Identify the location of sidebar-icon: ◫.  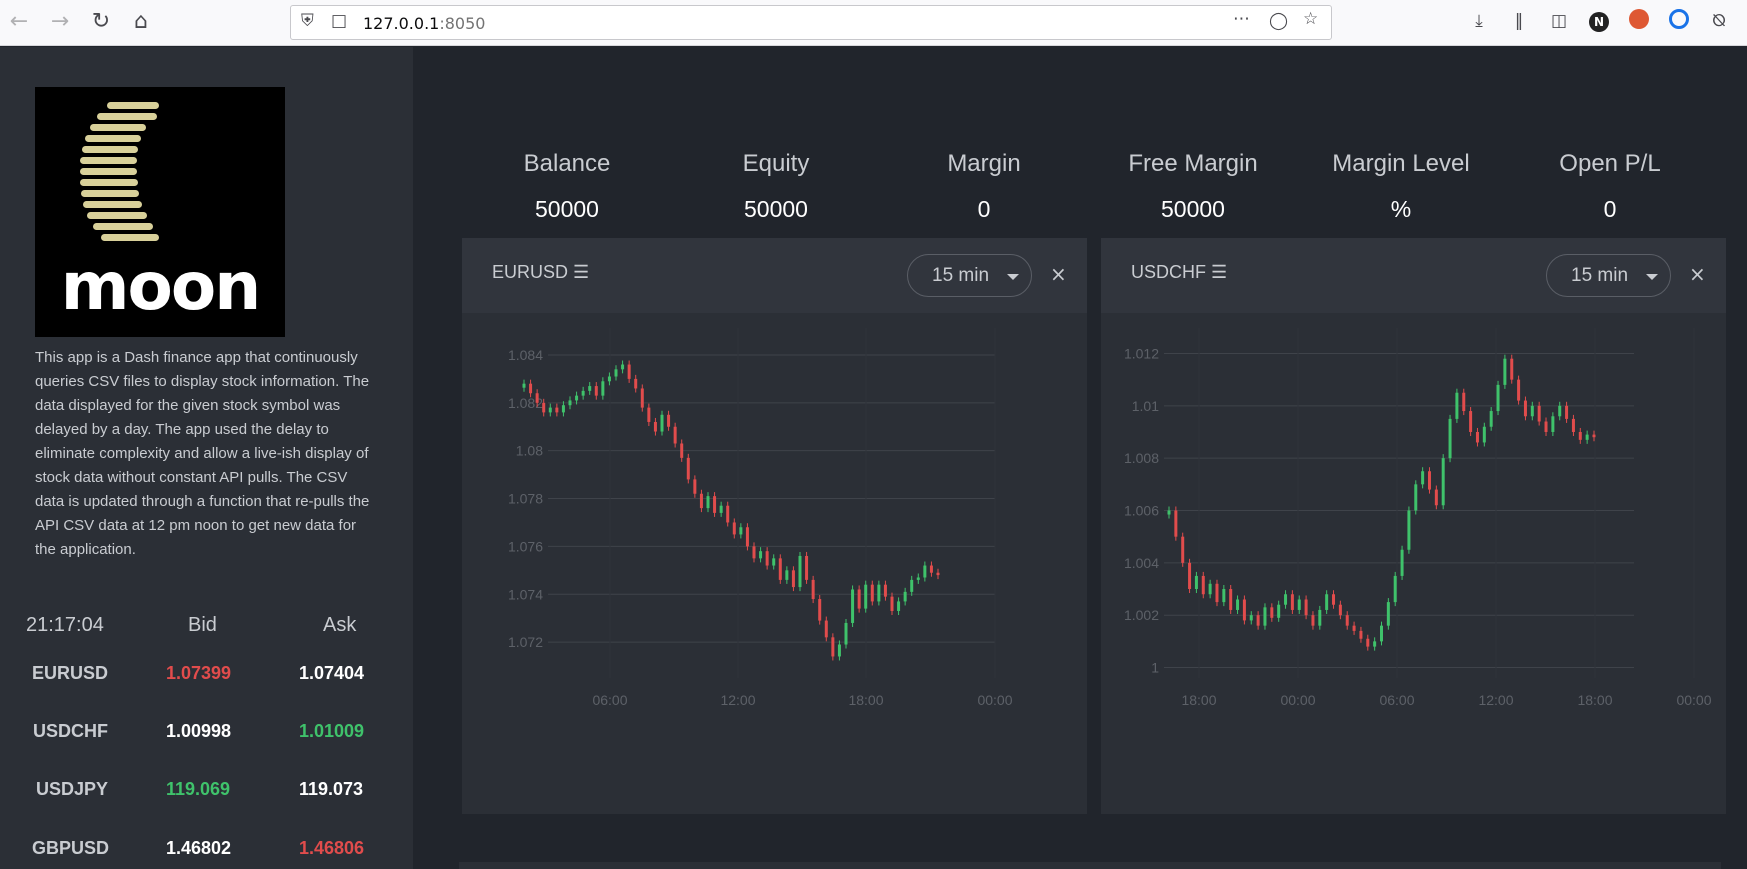
(1559, 21).